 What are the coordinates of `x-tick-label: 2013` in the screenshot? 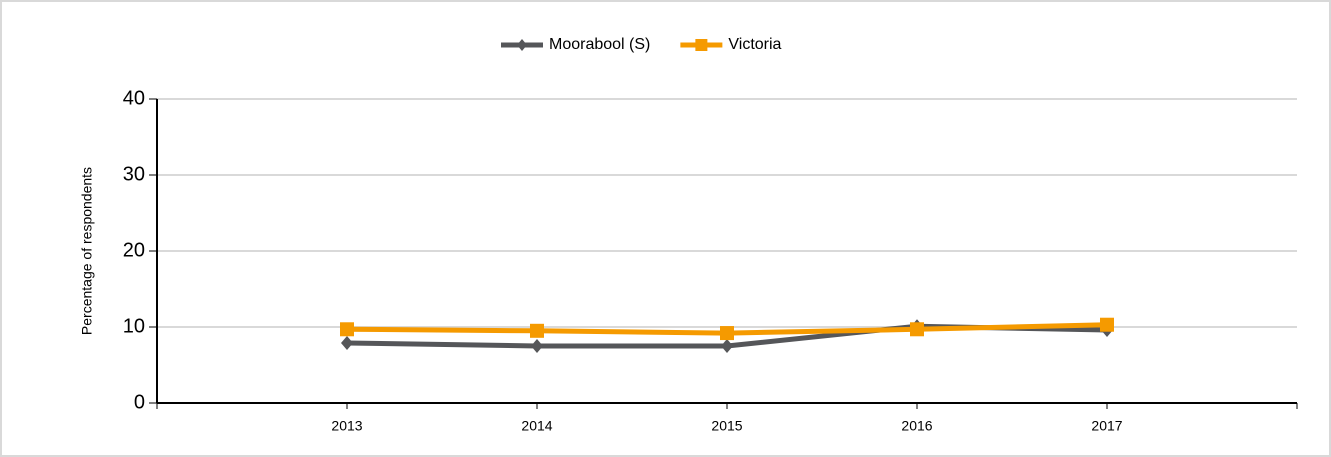 It's located at (346, 426).